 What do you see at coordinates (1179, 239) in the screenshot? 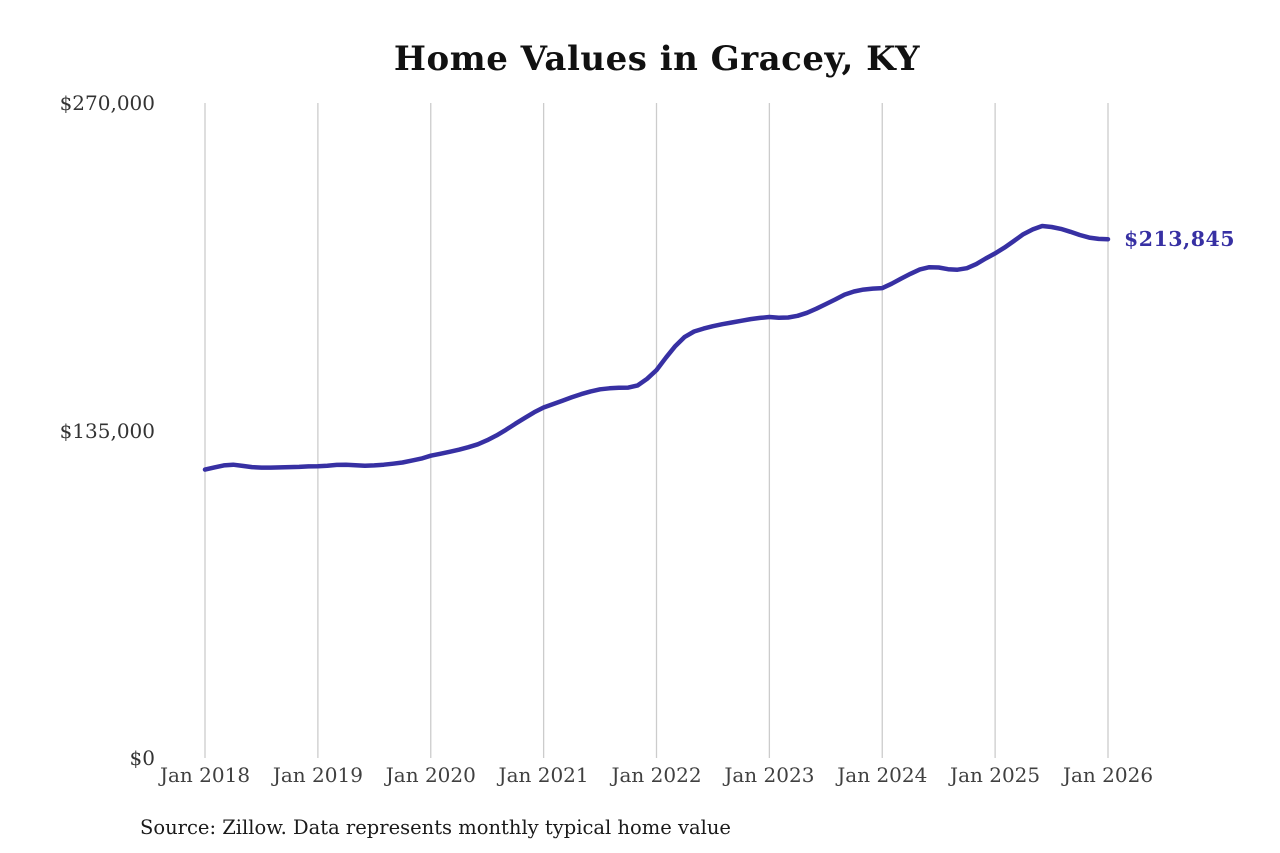
I see `latest-value-label: $213,845` at bounding box center [1179, 239].